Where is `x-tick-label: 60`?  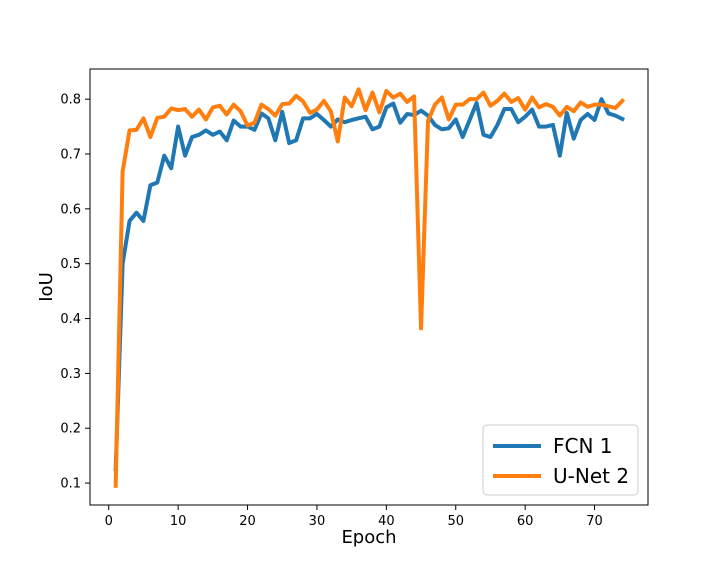 x-tick-label: 60 is located at coordinates (525, 521).